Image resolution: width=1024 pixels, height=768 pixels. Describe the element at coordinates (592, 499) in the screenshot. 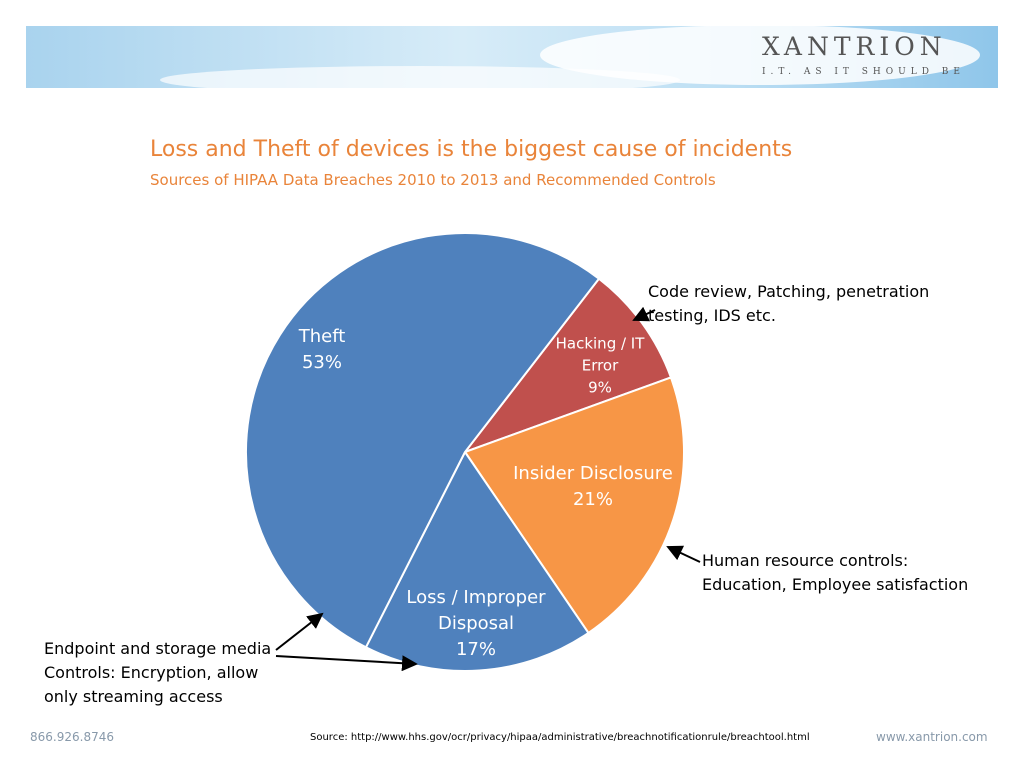

I see `value-label: 21%` at that location.